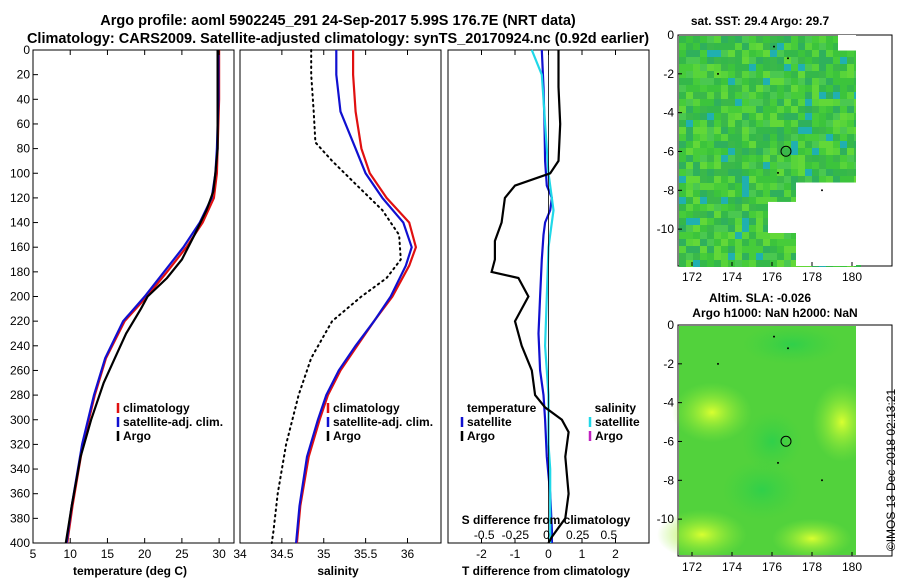  What do you see at coordinates (873, 150) in the screenshot?
I see `sst-map-nodata` at bounding box center [873, 150].